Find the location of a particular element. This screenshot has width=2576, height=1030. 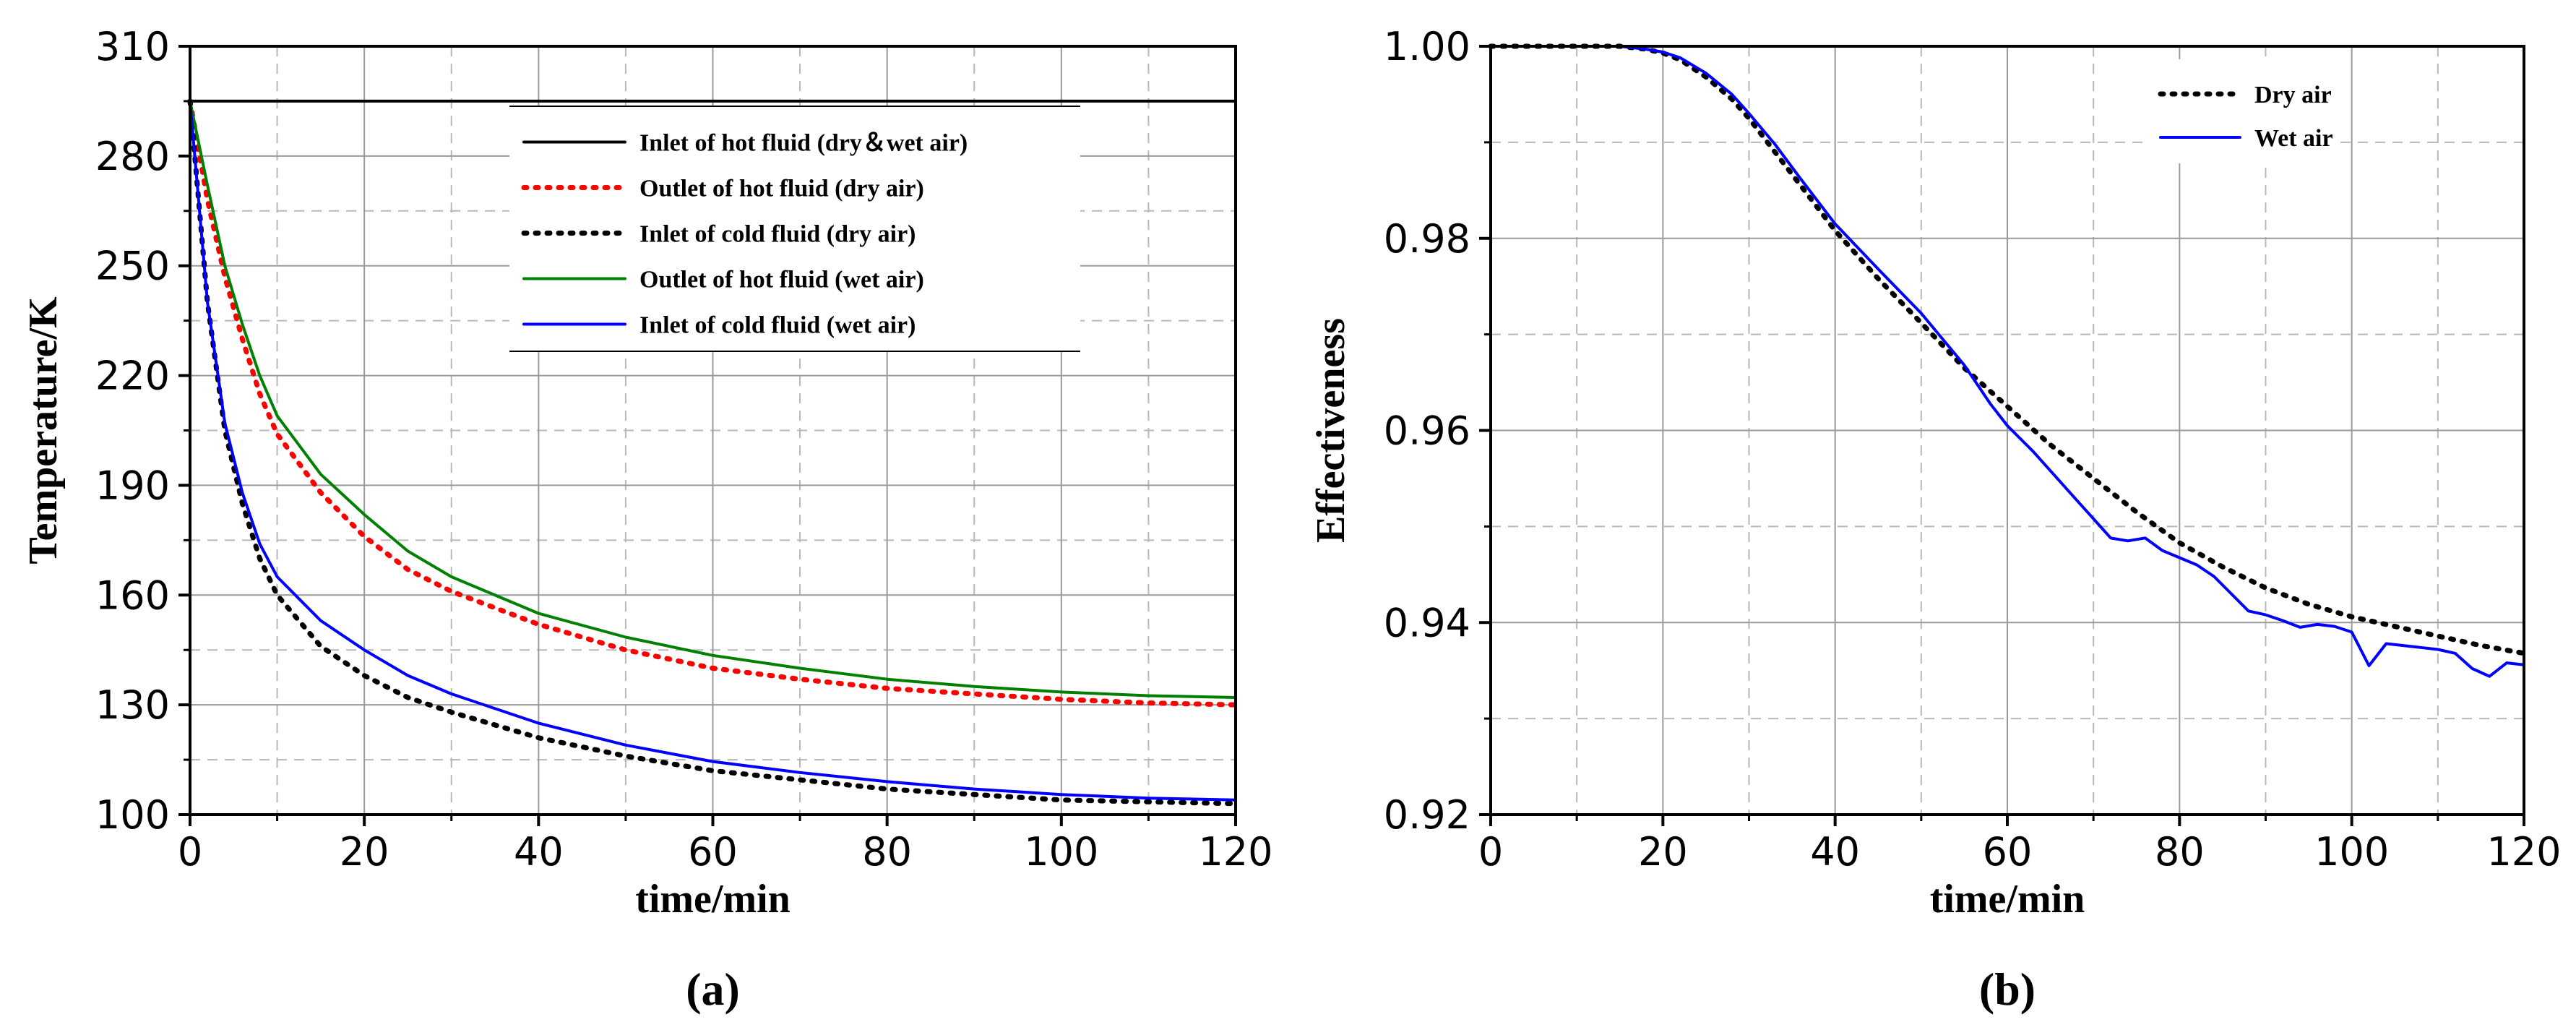

y-tick-label: 0.96 is located at coordinates (1427, 431).